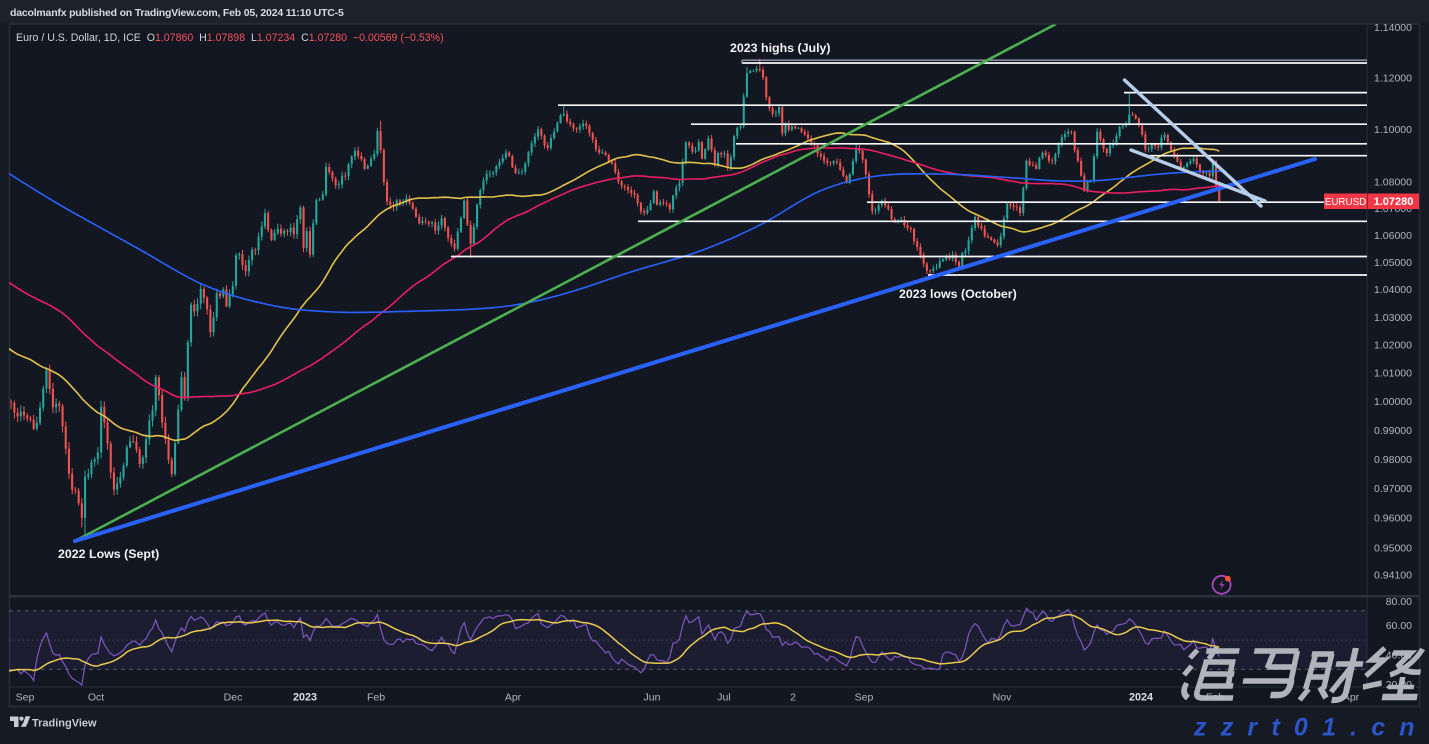  Describe the element at coordinates (96, 698) in the screenshot. I see `svg-text: Oct` at that location.